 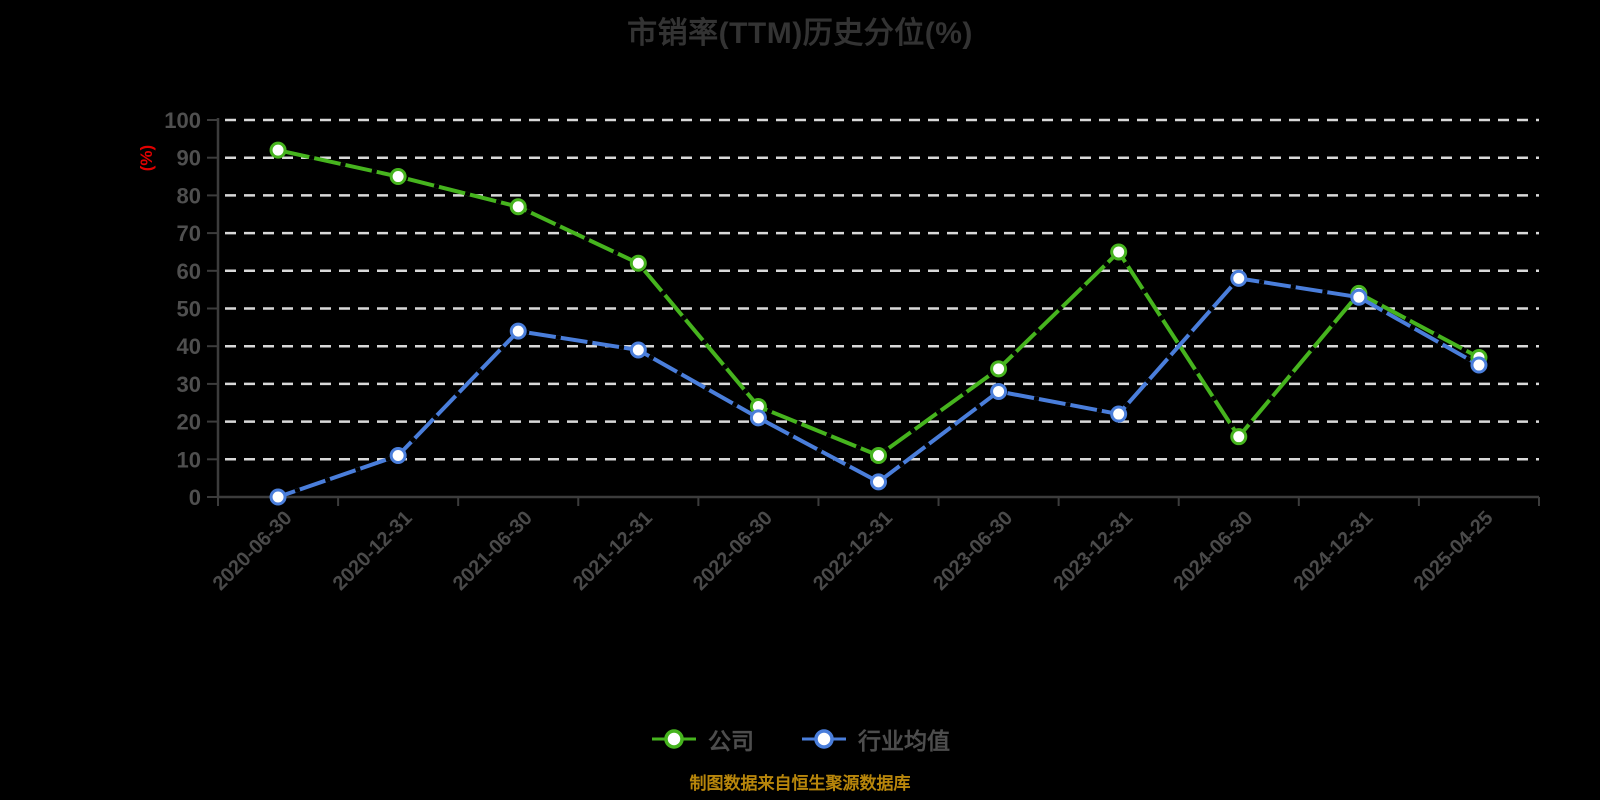 I want to click on y-tick-label: 70, so click(x=189, y=233).